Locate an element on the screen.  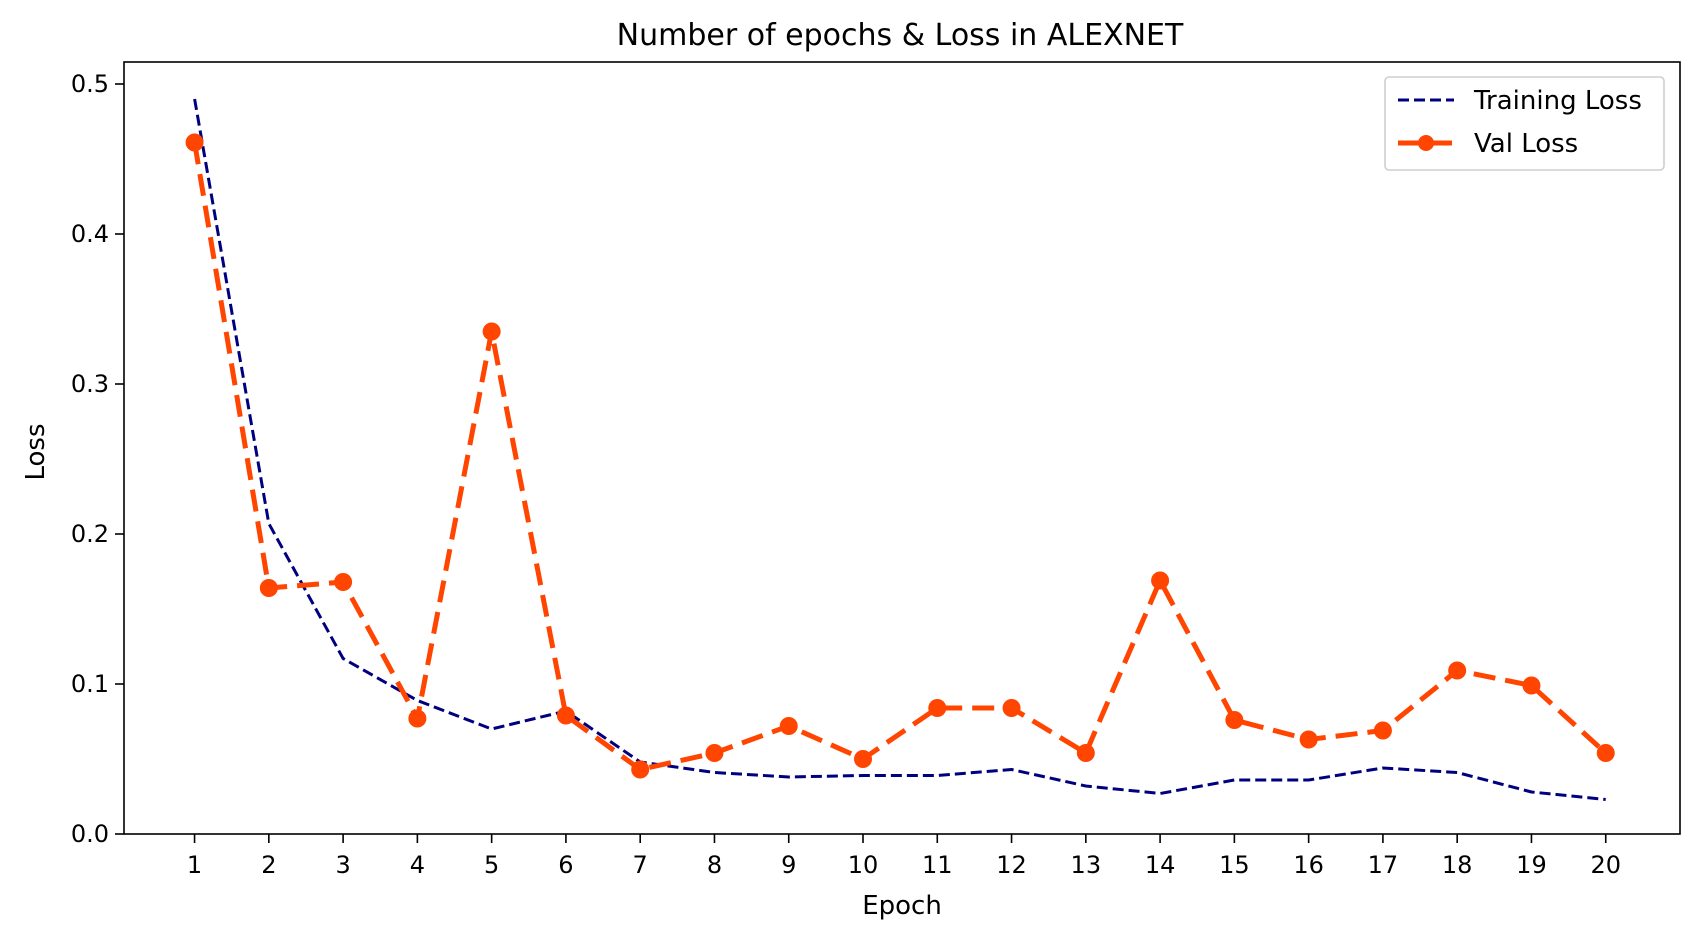
x-tick-label: 7 is located at coordinates (640, 865).